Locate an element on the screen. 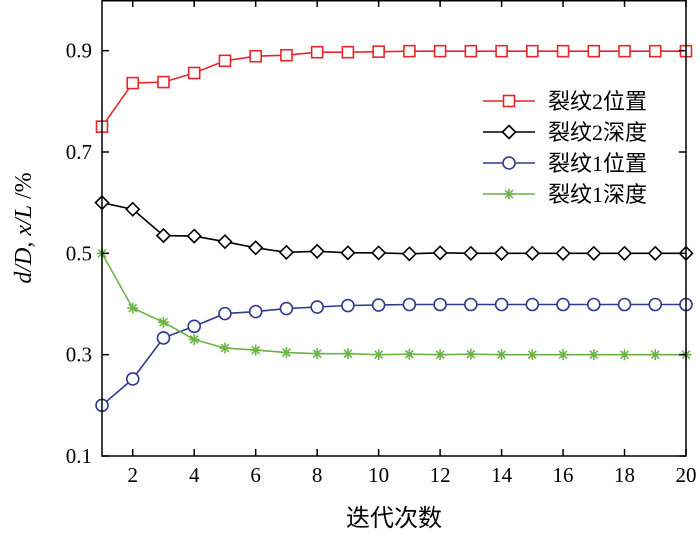 This screenshot has width=700, height=538. y-axis-label-part: d/D is located at coordinates (24, 266).